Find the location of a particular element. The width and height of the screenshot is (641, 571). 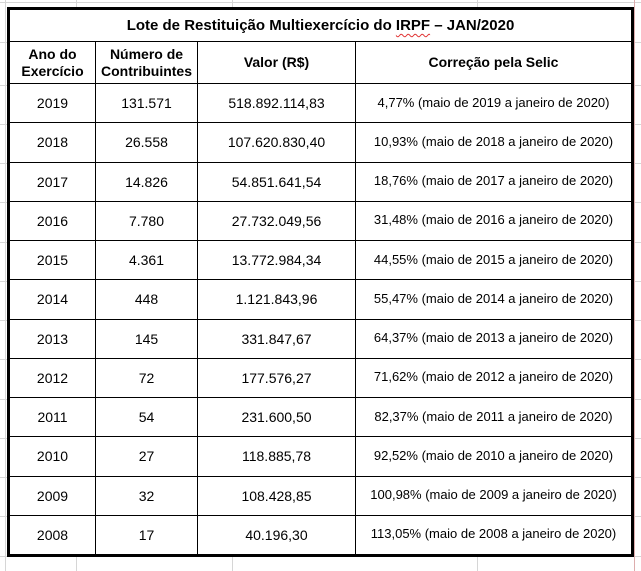

cell-selic: 64,37% (maio de 2013 a janeiro de 2020) is located at coordinates (493, 338).